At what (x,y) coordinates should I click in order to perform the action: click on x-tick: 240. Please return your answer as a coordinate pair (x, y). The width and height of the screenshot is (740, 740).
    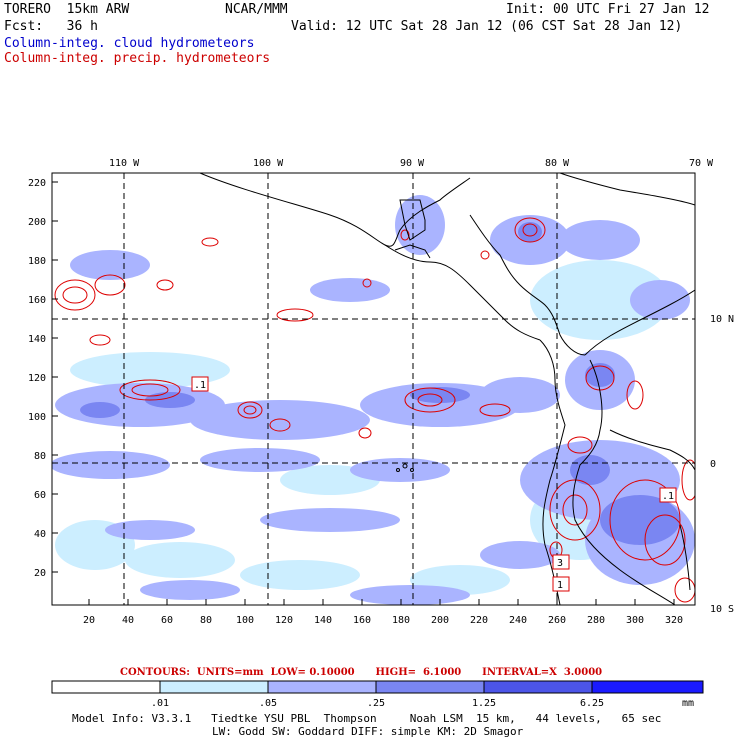
    Looking at the image, I should click on (518, 620).